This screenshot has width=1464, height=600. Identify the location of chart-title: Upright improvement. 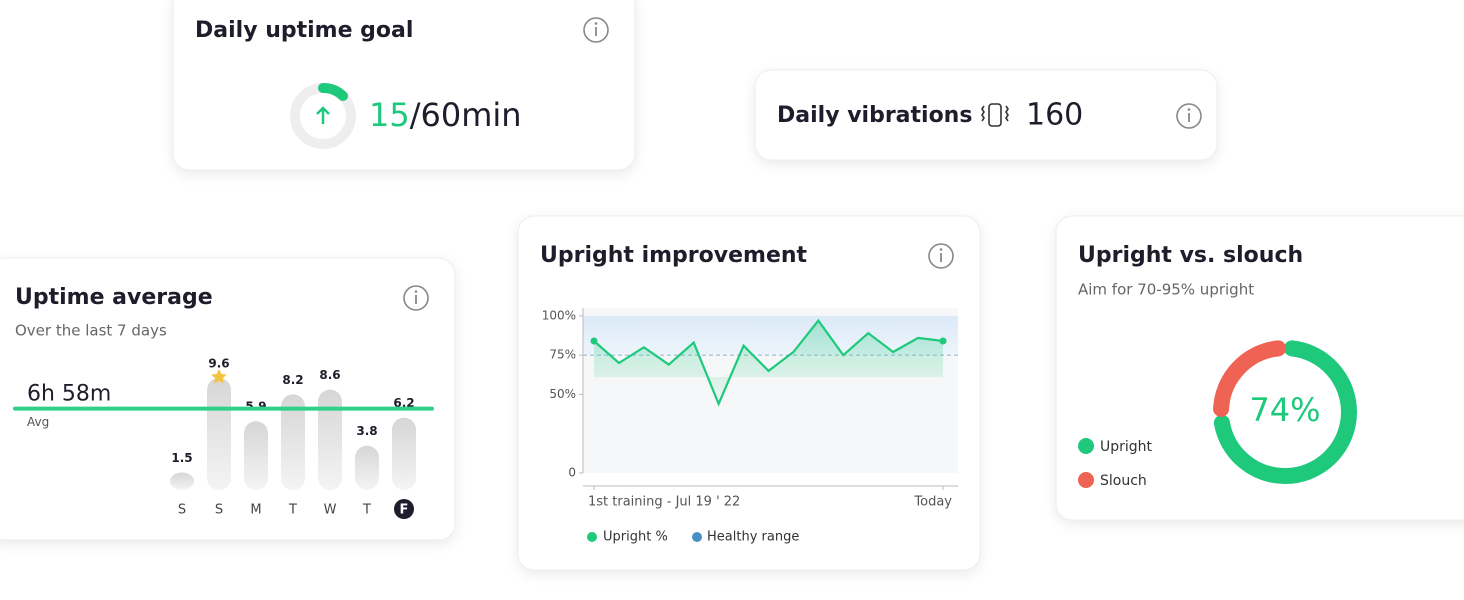
(674, 255).